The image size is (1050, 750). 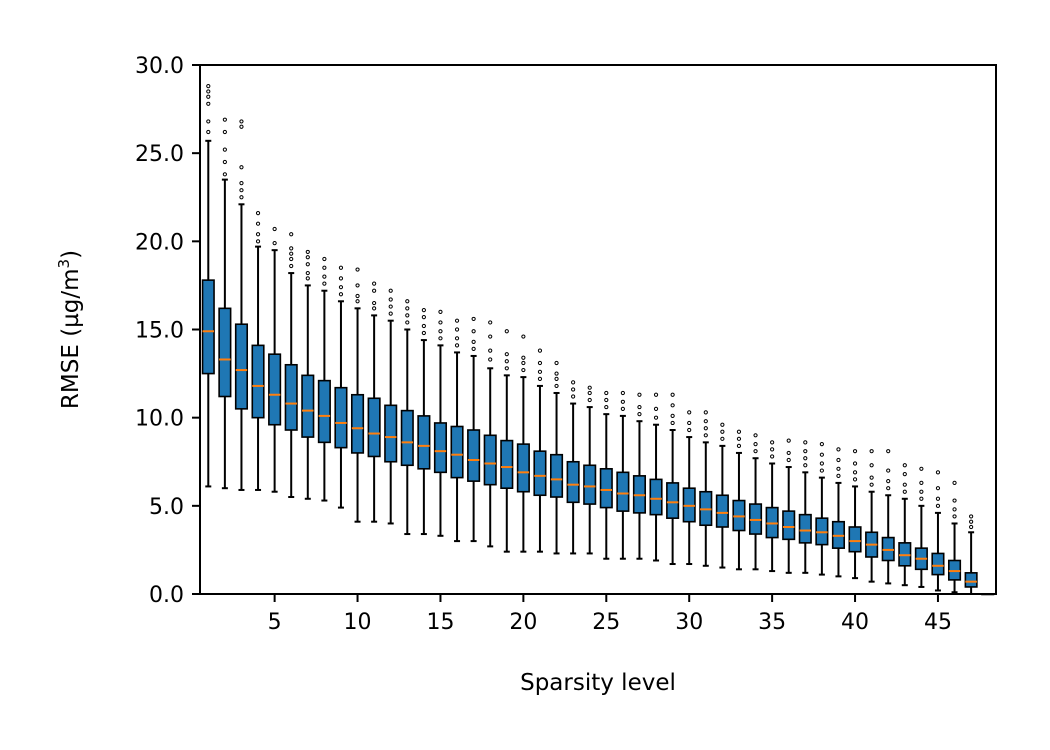 I want to click on x-tick-label: 35, so click(x=772, y=622).